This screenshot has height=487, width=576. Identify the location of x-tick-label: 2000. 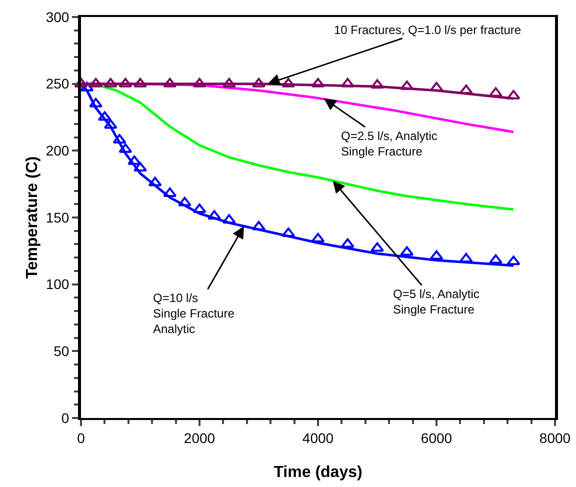
(200, 438).